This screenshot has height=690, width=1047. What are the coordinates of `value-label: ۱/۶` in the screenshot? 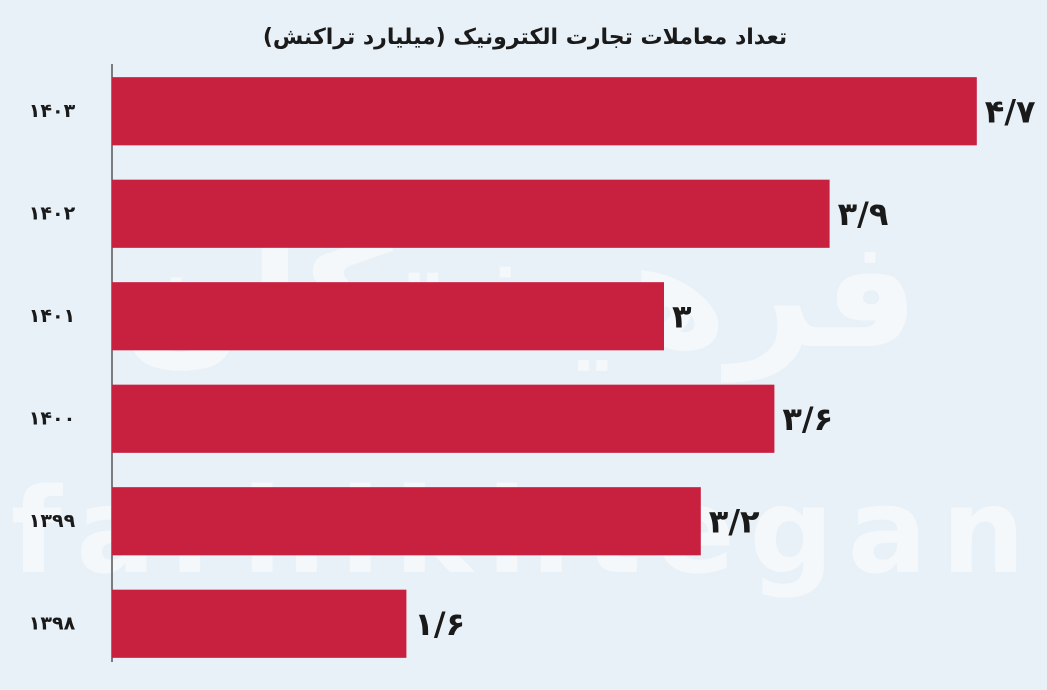 It's located at (439, 624).